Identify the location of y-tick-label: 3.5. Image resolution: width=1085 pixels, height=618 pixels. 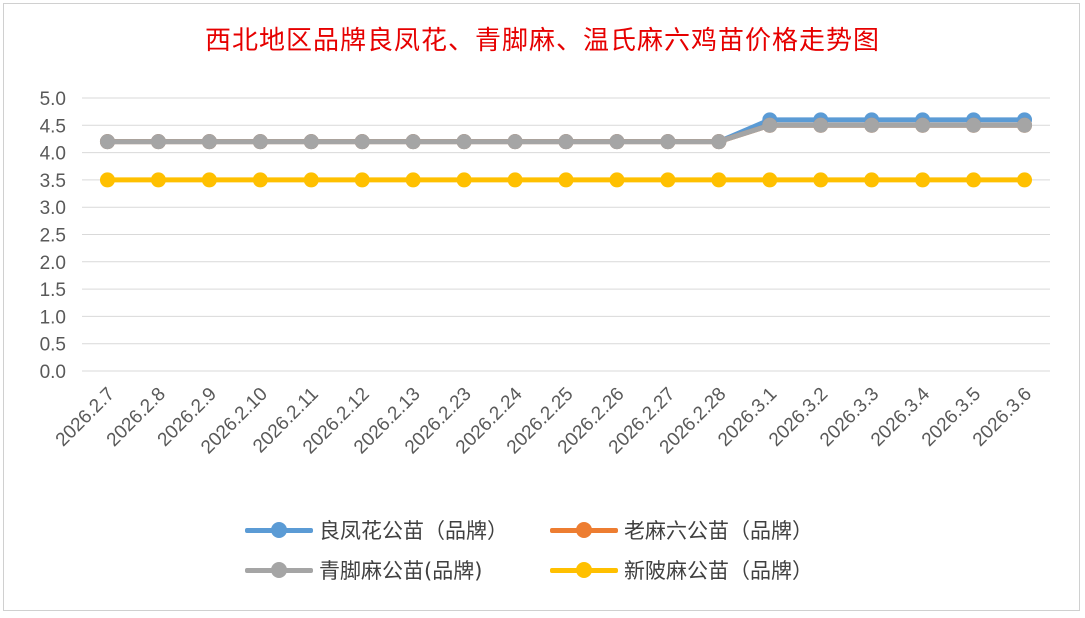
(53, 181).